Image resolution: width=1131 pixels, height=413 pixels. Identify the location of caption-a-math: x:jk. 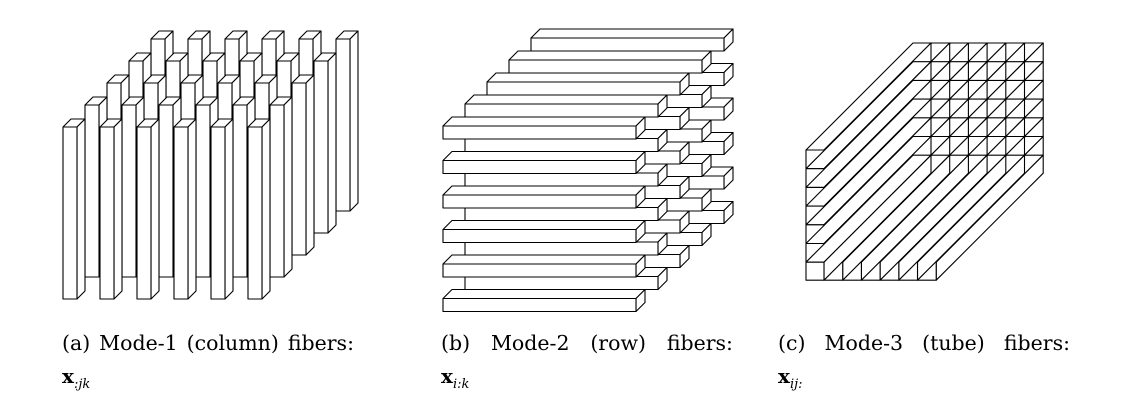
(76, 378).